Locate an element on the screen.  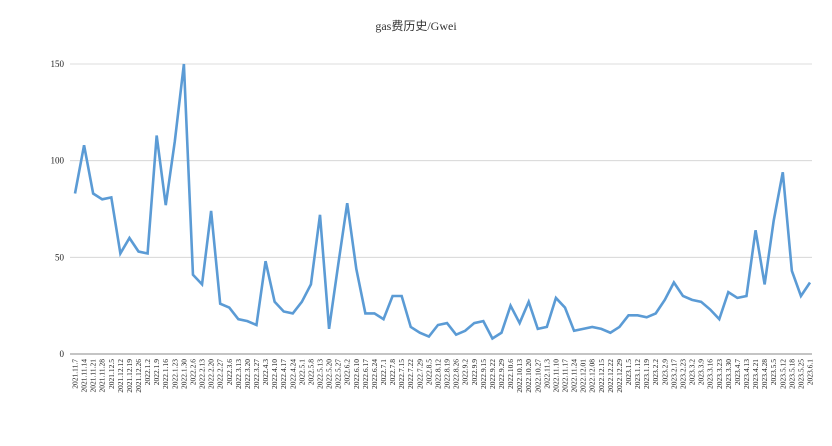
x-tick-label: 2022.8.26 is located at coordinates (456, 374).